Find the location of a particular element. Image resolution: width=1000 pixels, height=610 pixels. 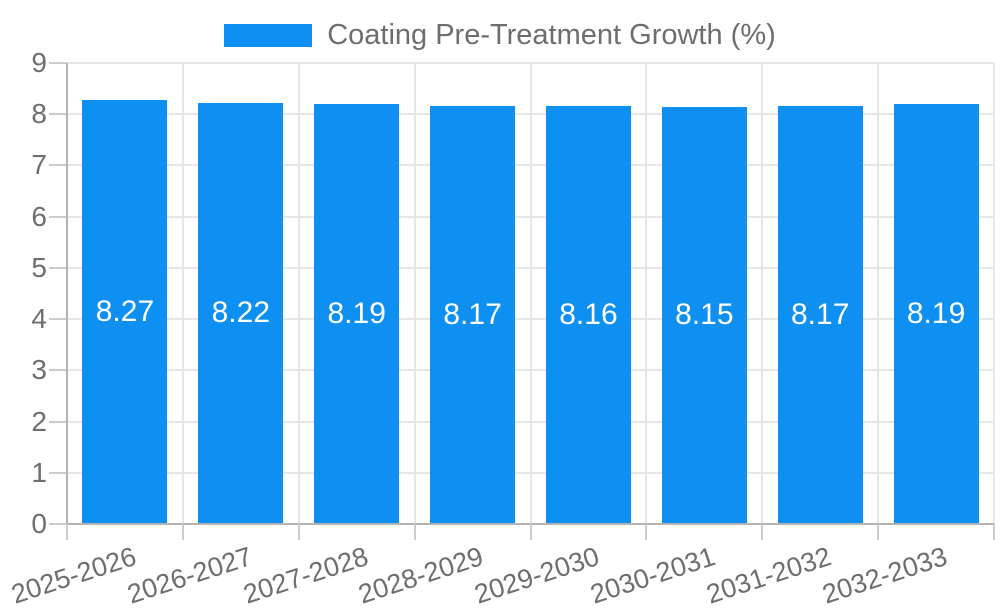

y-axis-label: 6 is located at coordinates (39, 216).